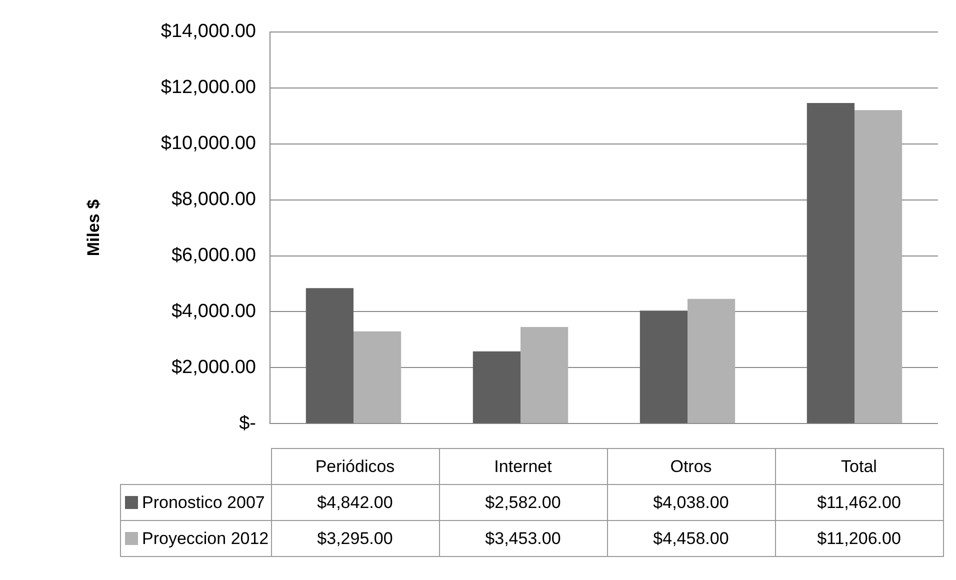  Describe the element at coordinates (208, 143) in the screenshot. I see `y-tick-label: $10,000.00` at that location.